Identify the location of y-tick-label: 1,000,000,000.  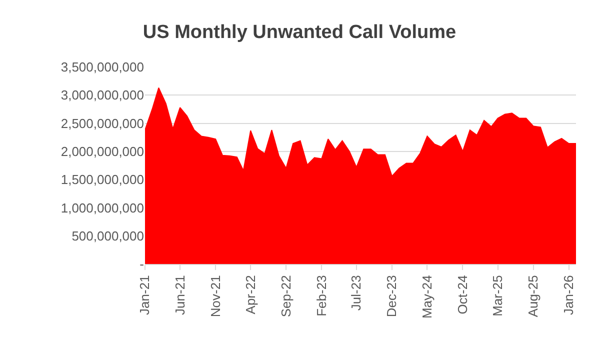
(102, 208).